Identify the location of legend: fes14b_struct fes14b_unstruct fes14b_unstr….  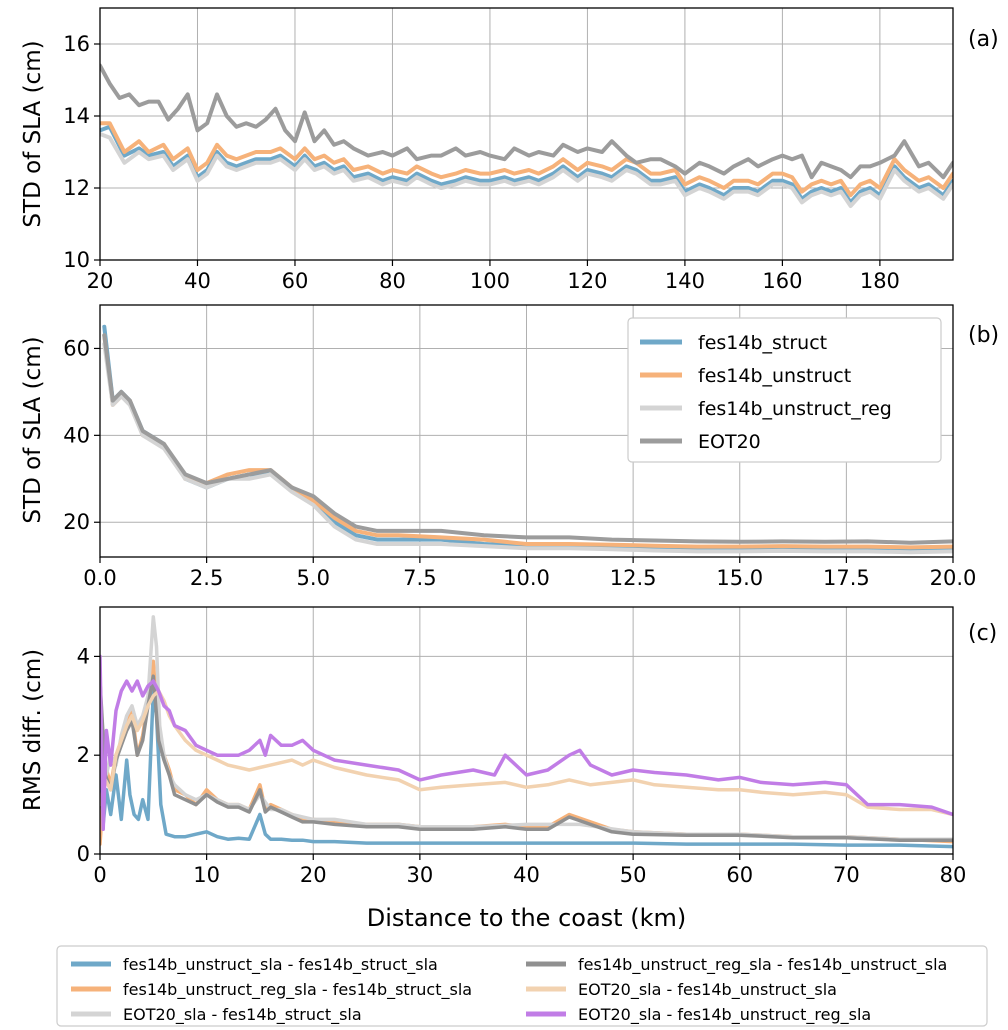
(784, 390).